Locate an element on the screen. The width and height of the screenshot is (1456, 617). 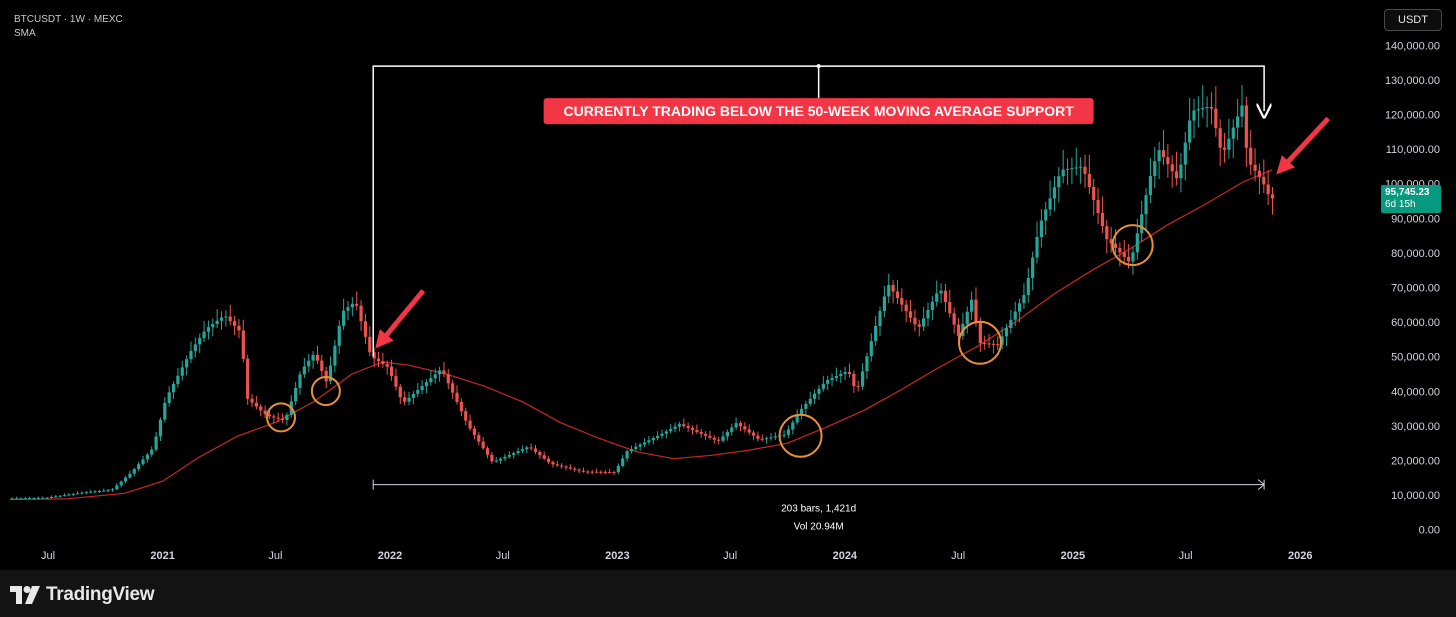
symbol-header: BTCUSDT · 1W · MEXC is located at coordinates (68, 19).